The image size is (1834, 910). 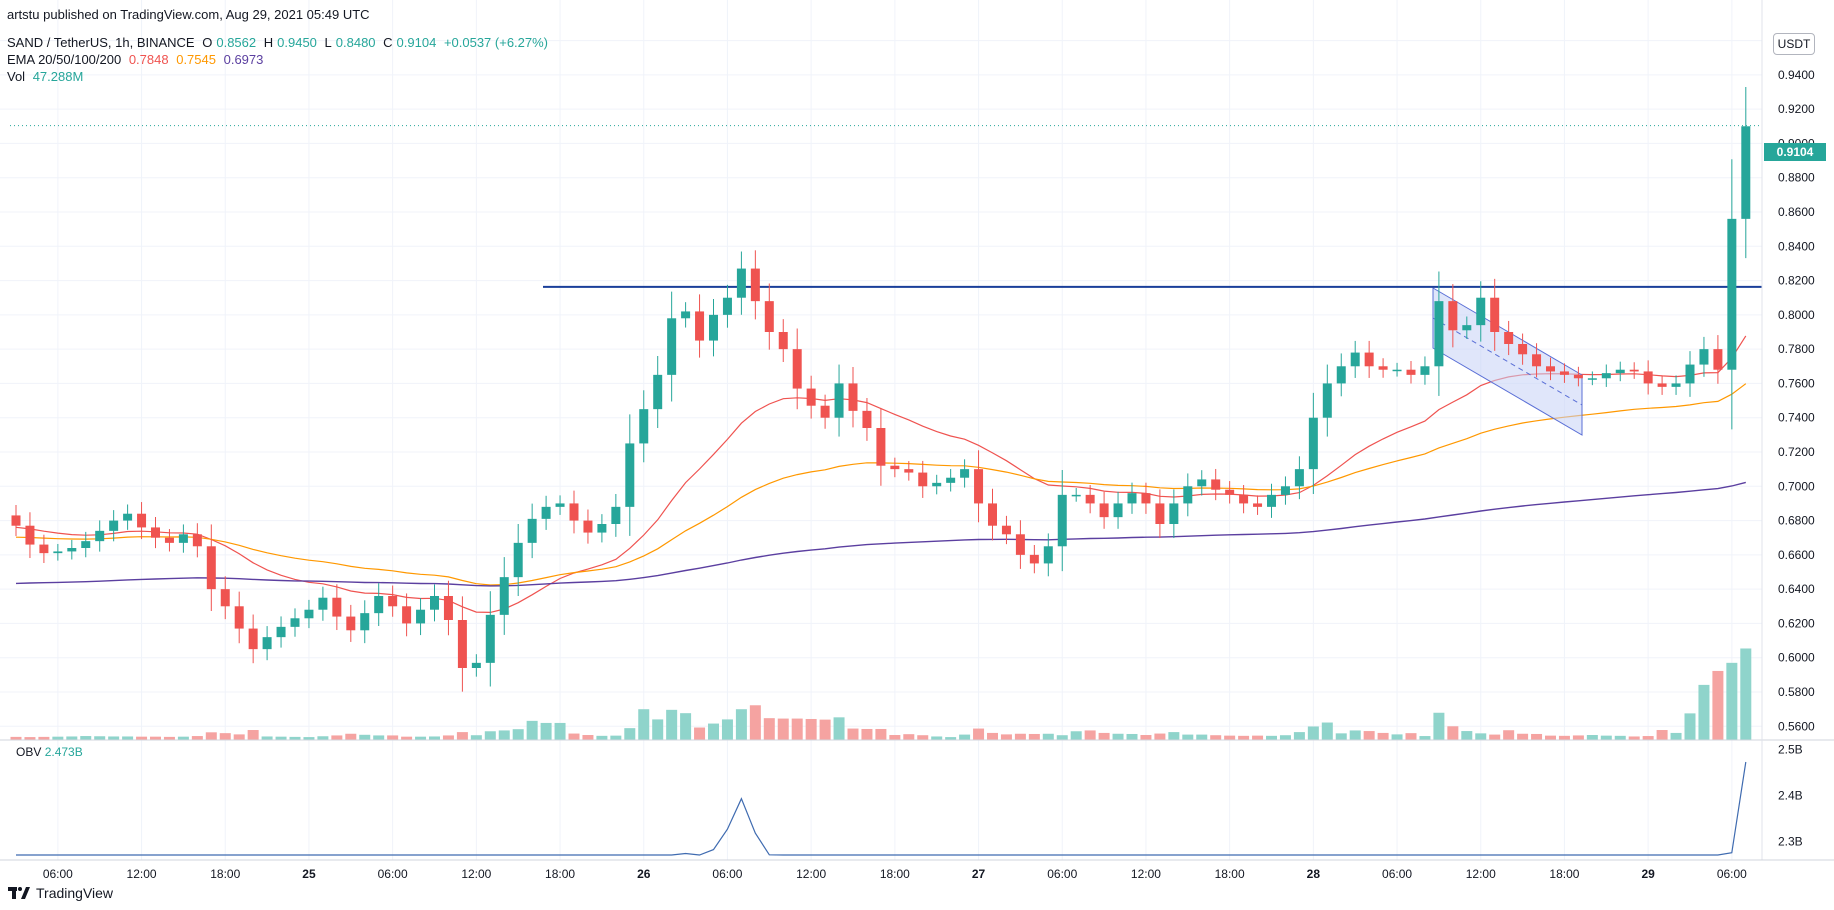 I want to click on open-value: 0.8562, so click(x=236, y=42).